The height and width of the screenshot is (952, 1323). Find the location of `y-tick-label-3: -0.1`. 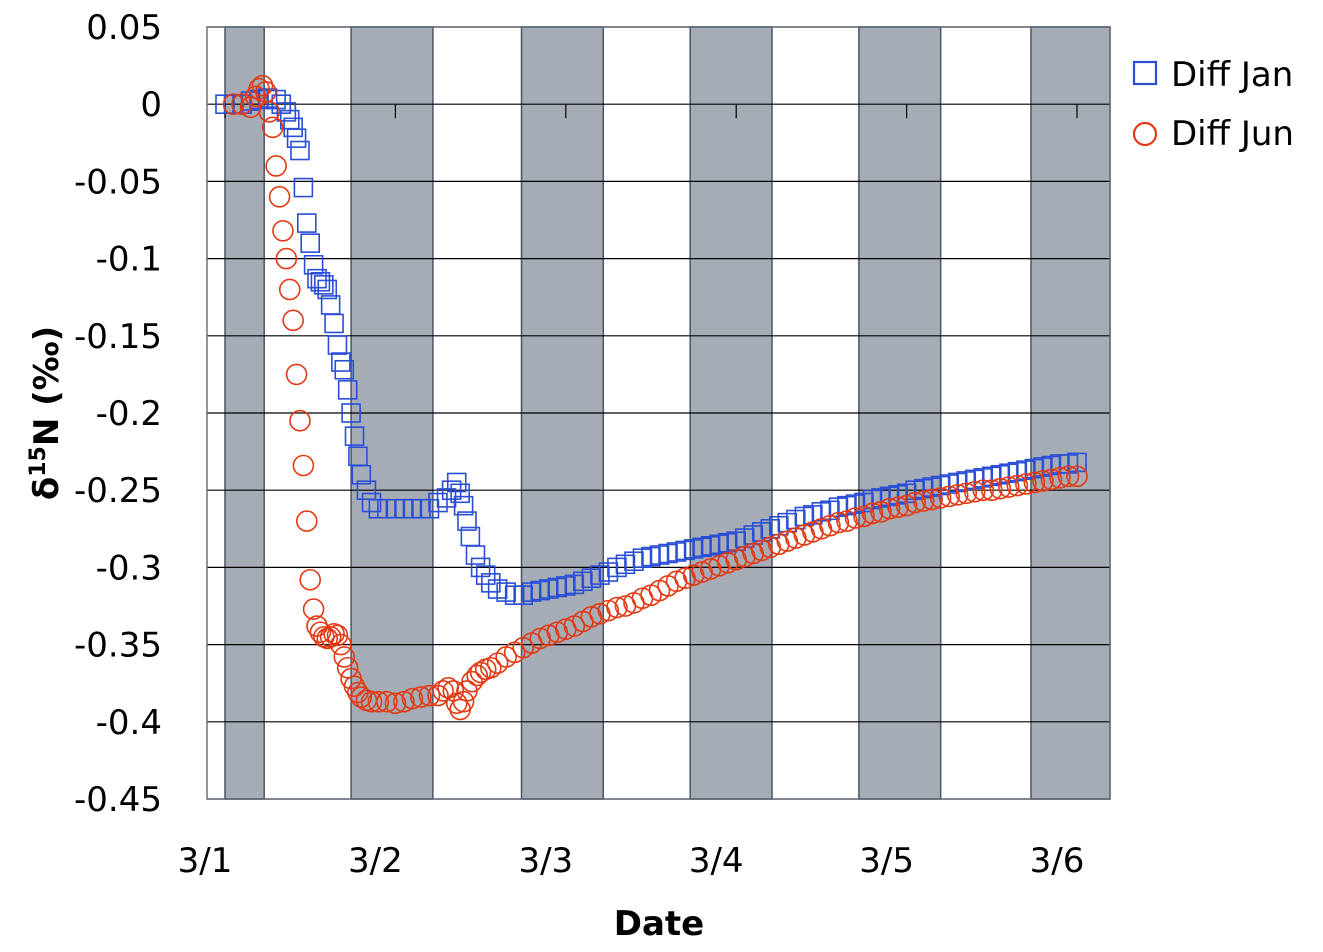

y-tick-label-3: -0.1 is located at coordinates (129, 260).